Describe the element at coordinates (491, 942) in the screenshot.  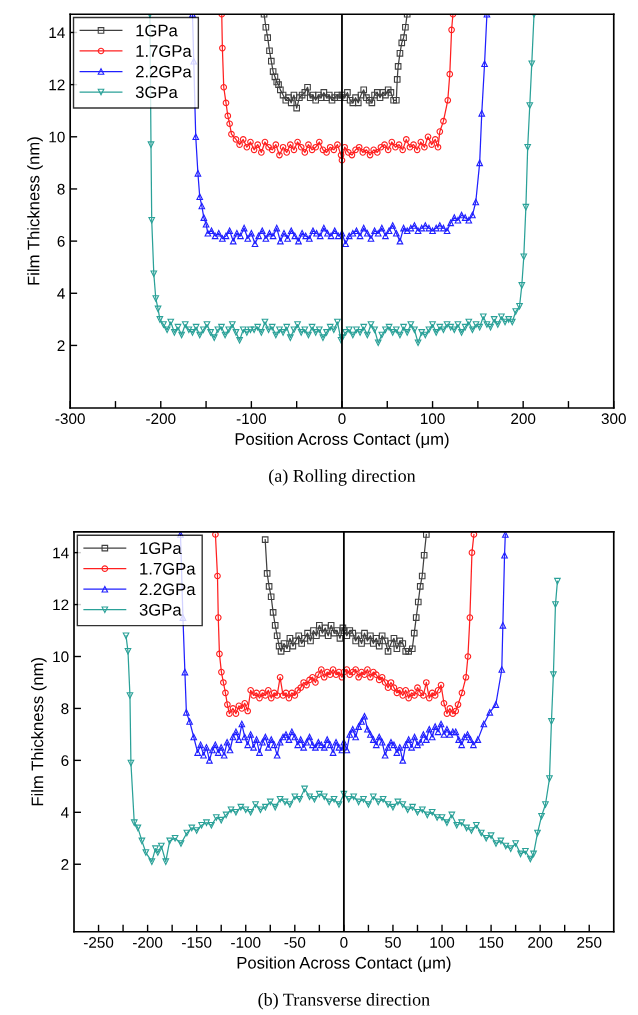
I see `x-tick-label: 150` at that location.